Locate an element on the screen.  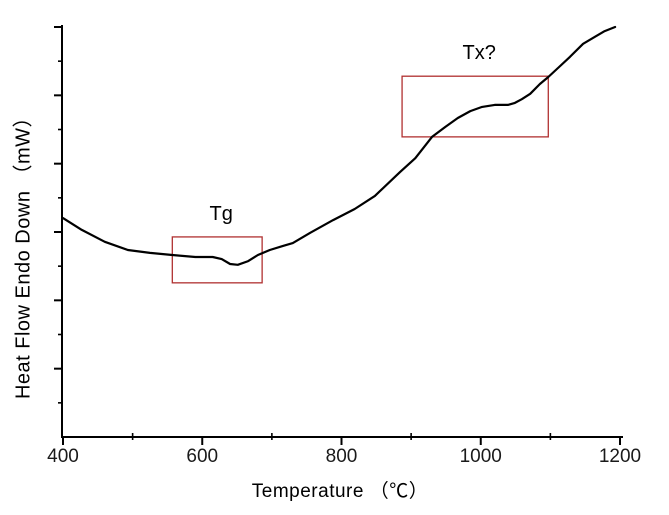
x-axis-title: Temperature （℃） is located at coordinates (340, 491).